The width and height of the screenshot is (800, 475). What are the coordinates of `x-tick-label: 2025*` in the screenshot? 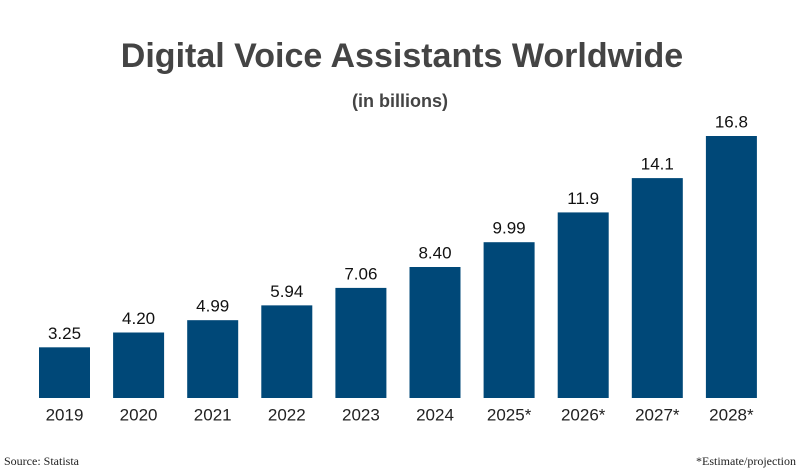 It's located at (509, 414).